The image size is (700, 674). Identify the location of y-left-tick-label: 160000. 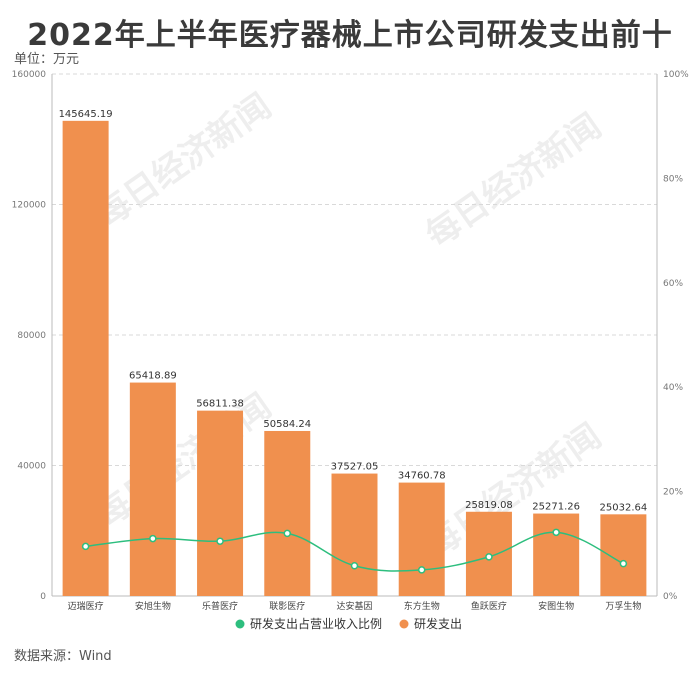
(29, 75).